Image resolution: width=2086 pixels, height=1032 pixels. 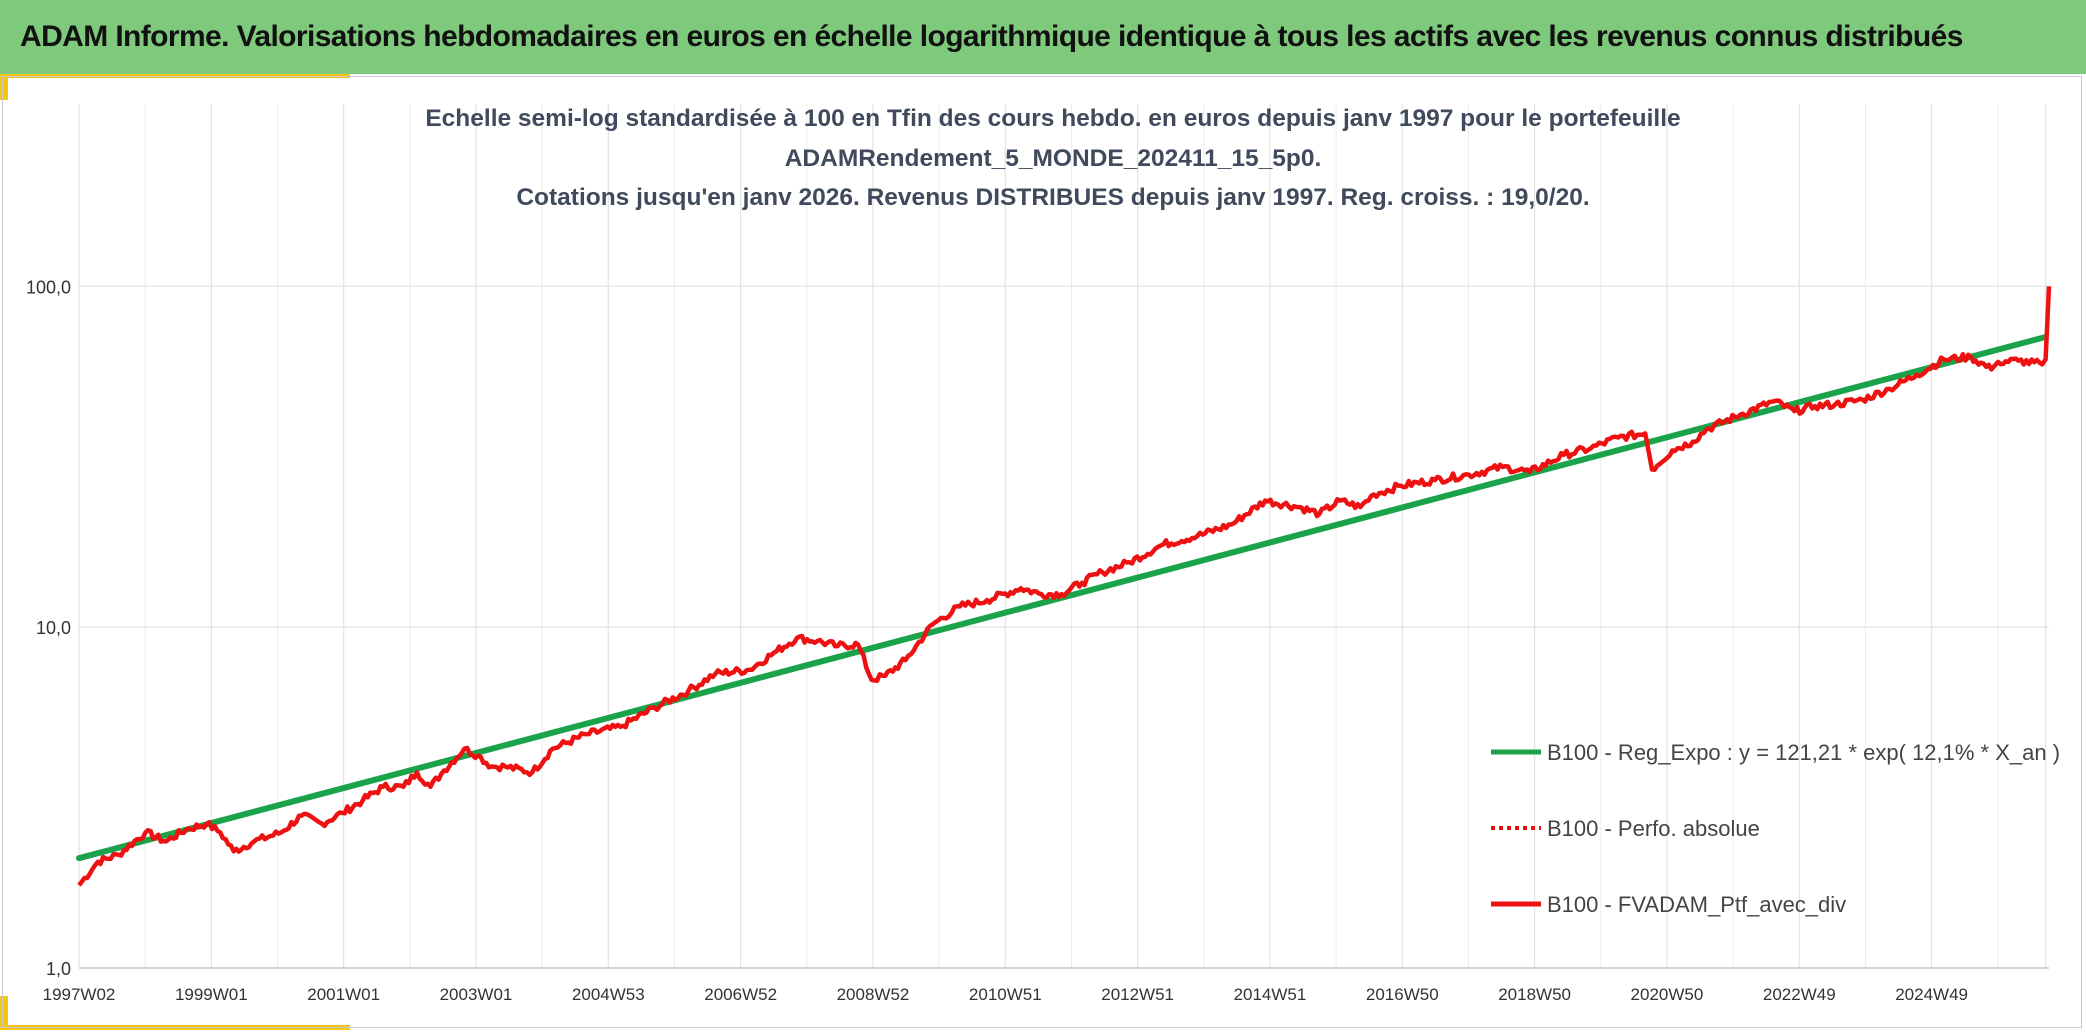 What do you see at coordinates (1696, 904) in the screenshot?
I see `legend-label-ptf-avec-div: B100 - FVADAM_Ptf_avec_div` at bounding box center [1696, 904].